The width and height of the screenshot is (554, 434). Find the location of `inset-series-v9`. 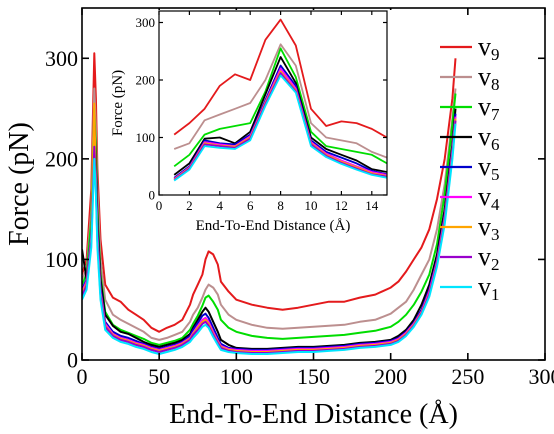

inset-series-v9 is located at coordinates (280, 78).